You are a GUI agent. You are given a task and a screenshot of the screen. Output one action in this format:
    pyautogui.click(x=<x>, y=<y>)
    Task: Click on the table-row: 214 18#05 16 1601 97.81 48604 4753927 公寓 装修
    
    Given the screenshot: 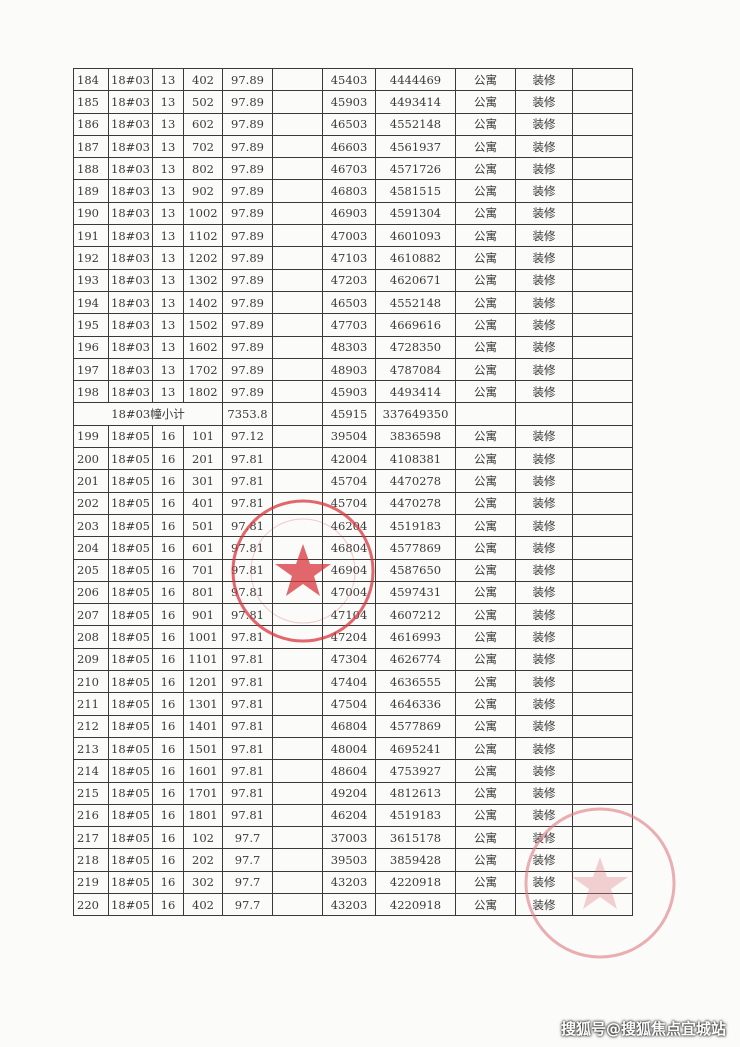 What is the action you would take?
    pyautogui.click(x=353, y=771)
    